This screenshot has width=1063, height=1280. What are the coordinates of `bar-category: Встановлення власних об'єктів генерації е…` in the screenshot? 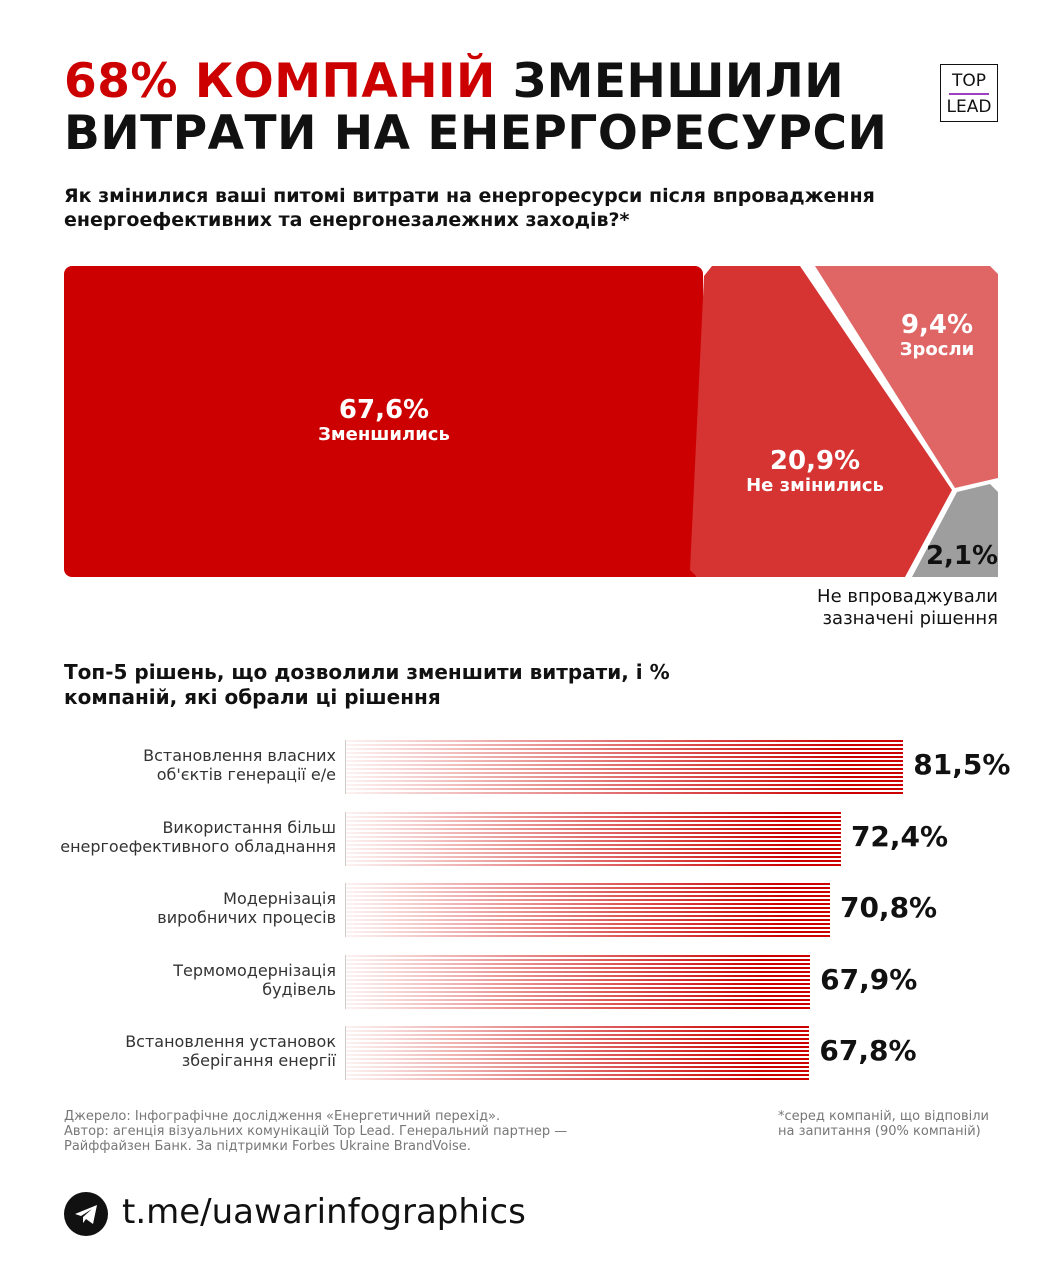 It's located at (239, 765).